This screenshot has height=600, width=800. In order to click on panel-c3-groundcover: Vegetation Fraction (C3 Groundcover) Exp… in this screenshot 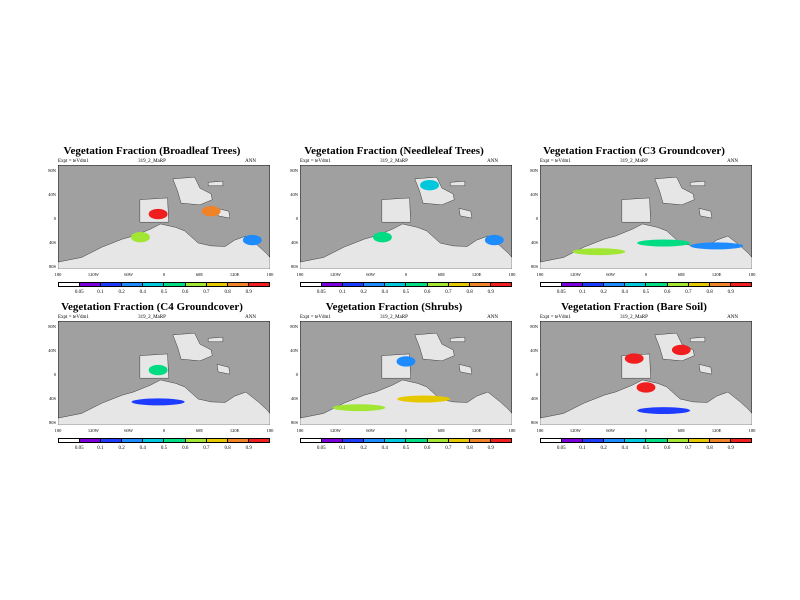, I will do `click(635, 225)`.